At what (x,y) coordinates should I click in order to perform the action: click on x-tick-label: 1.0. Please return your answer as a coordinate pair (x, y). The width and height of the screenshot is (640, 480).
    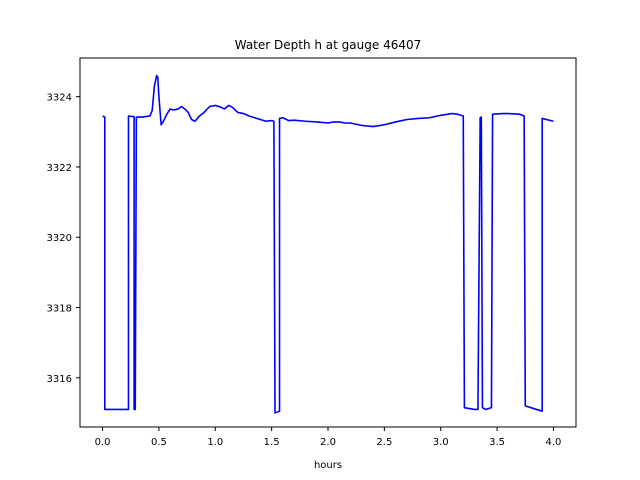
    Looking at the image, I should click on (215, 442).